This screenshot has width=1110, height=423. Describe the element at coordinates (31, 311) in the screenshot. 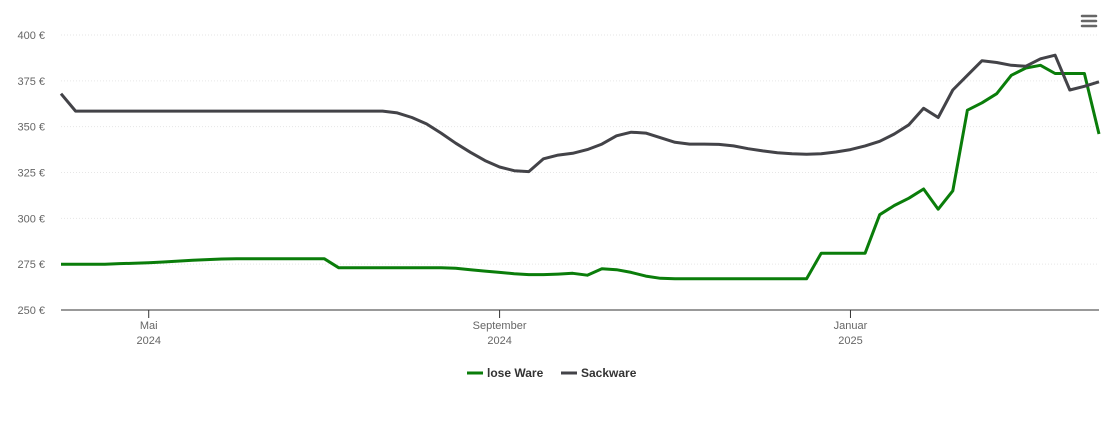

I see `y-tick-label: 250 €` at that location.